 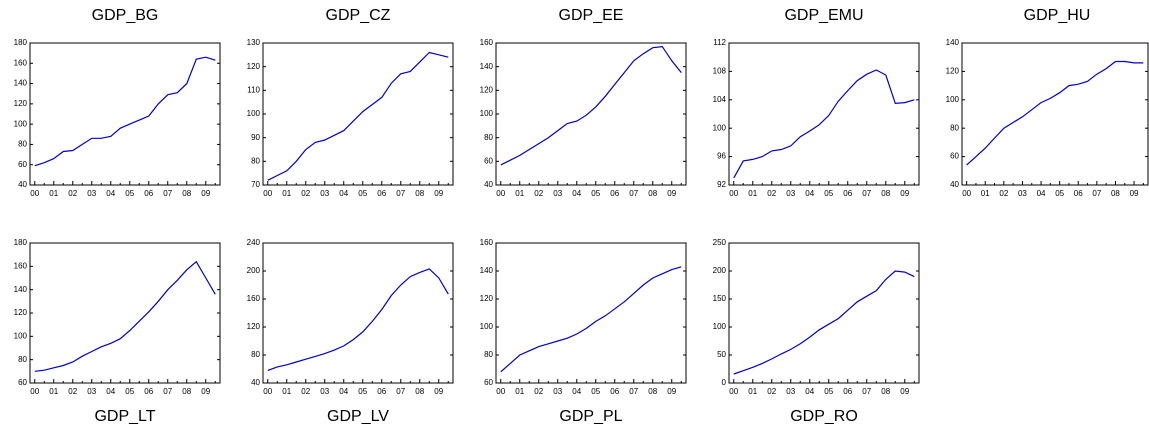 What do you see at coordinates (124, 416) in the screenshot?
I see `chart-title: GDP_LT` at bounding box center [124, 416].